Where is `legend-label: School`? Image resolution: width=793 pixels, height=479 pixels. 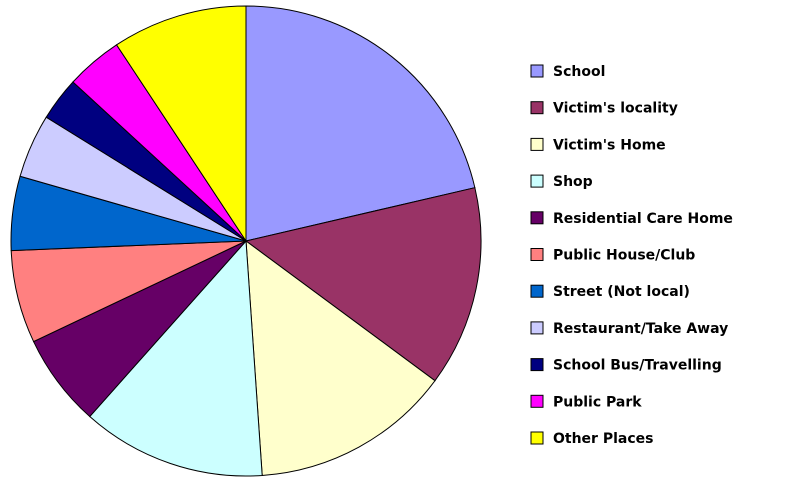
legend-label: School is located at coordinates (579, 72).